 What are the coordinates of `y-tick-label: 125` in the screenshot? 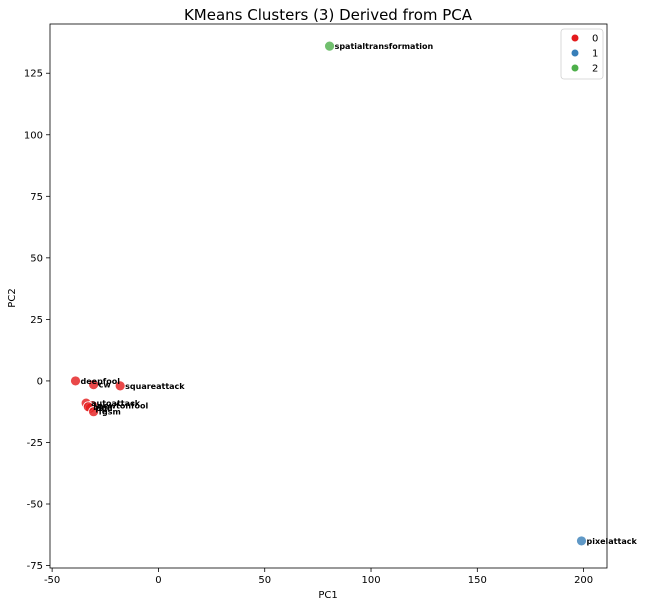 It's located at (33, 74).